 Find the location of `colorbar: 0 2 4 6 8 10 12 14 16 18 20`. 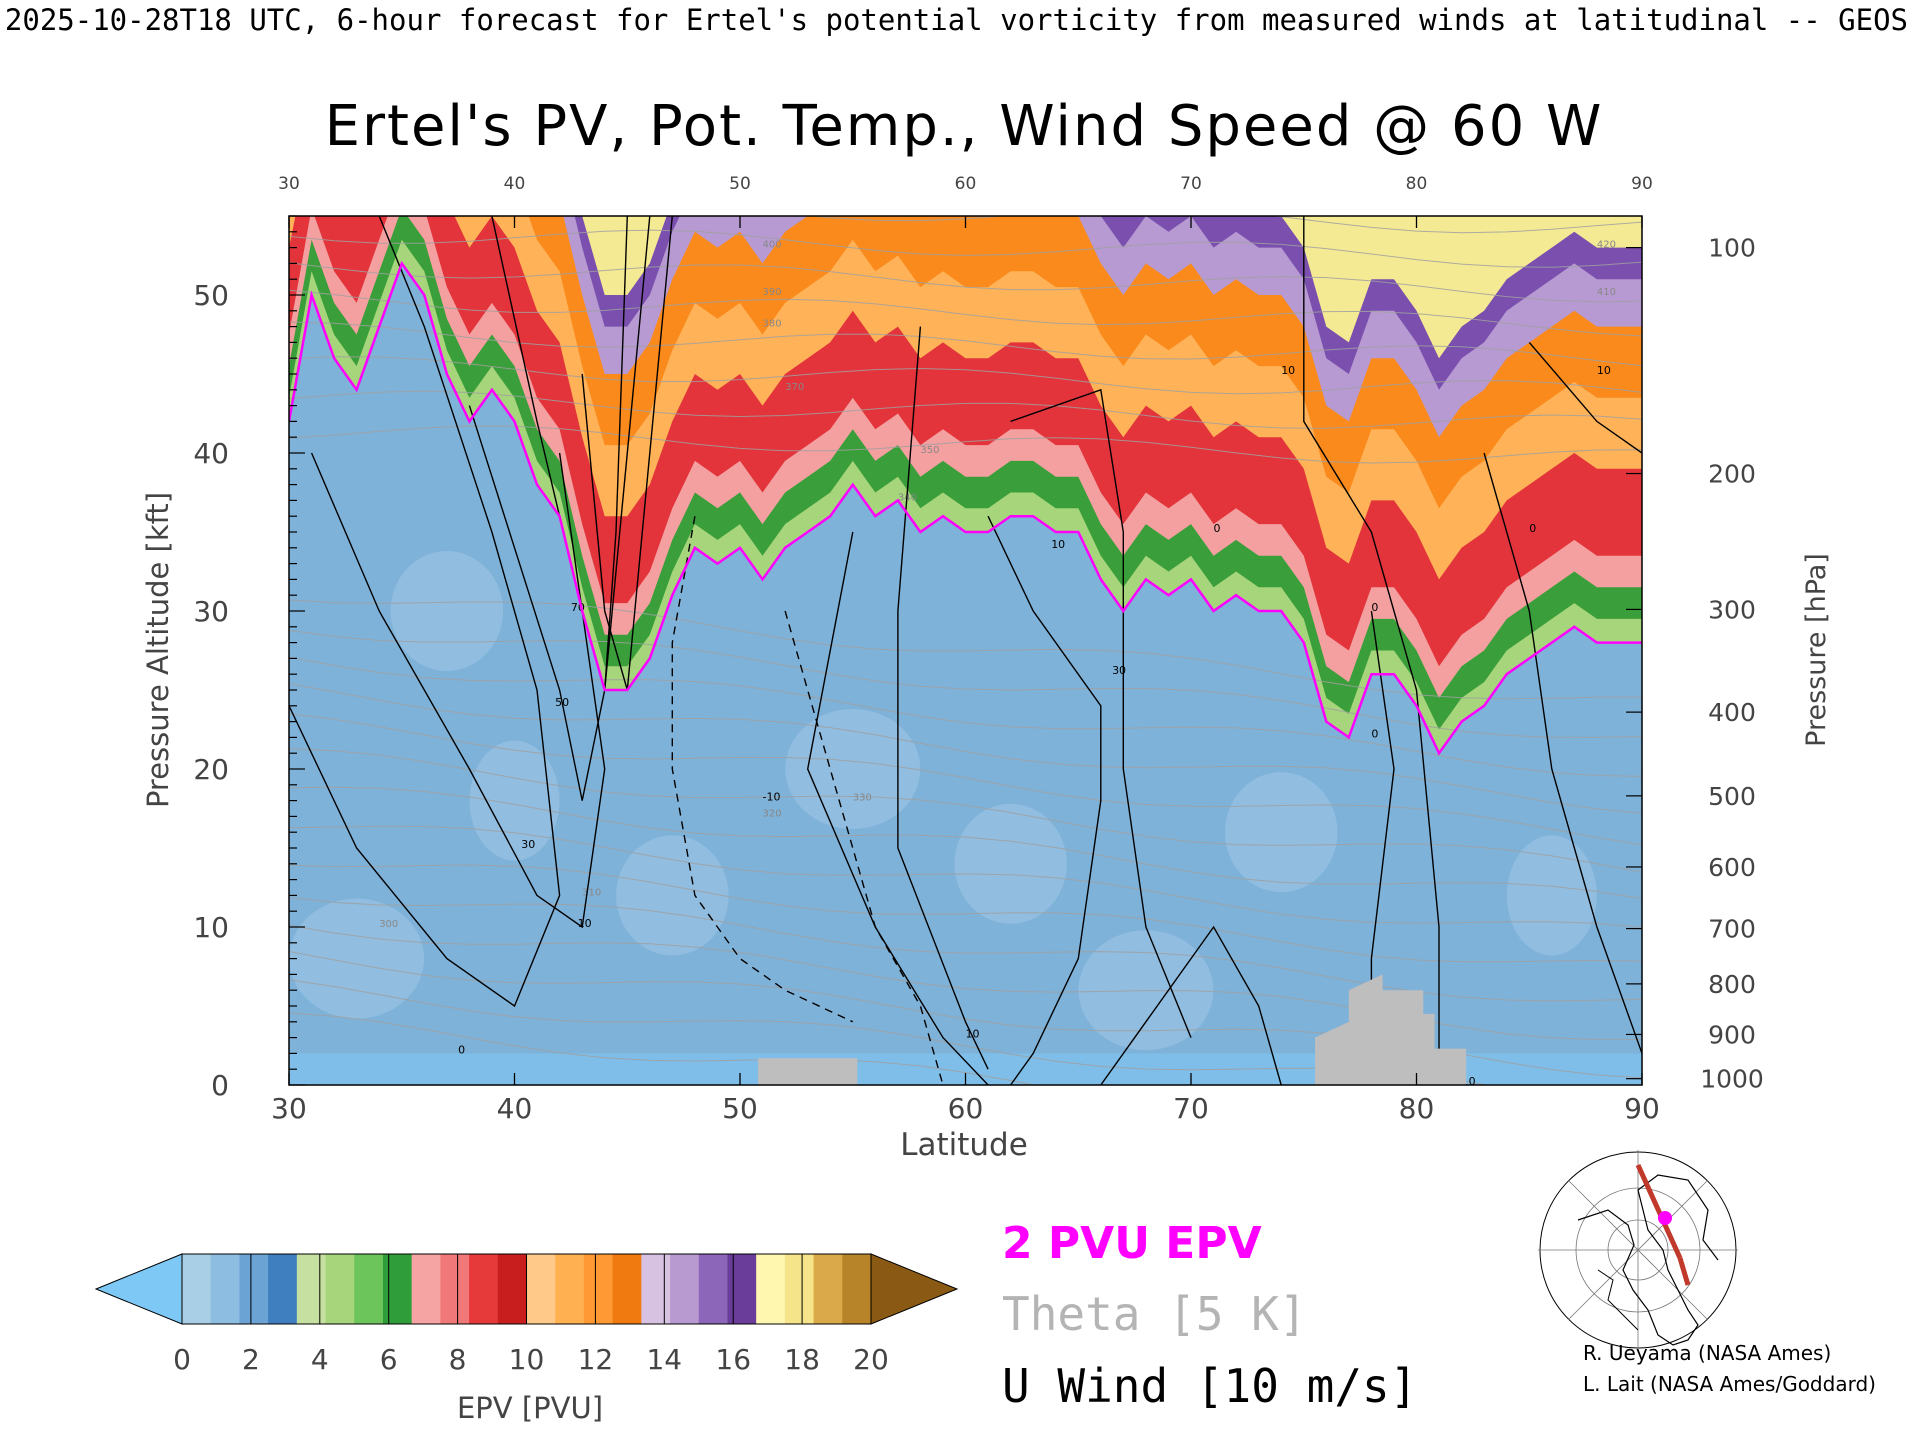

colorbar: 0 2 4 6 8 10 12 14 16 18 20 is located at coordinates (526, 1314).